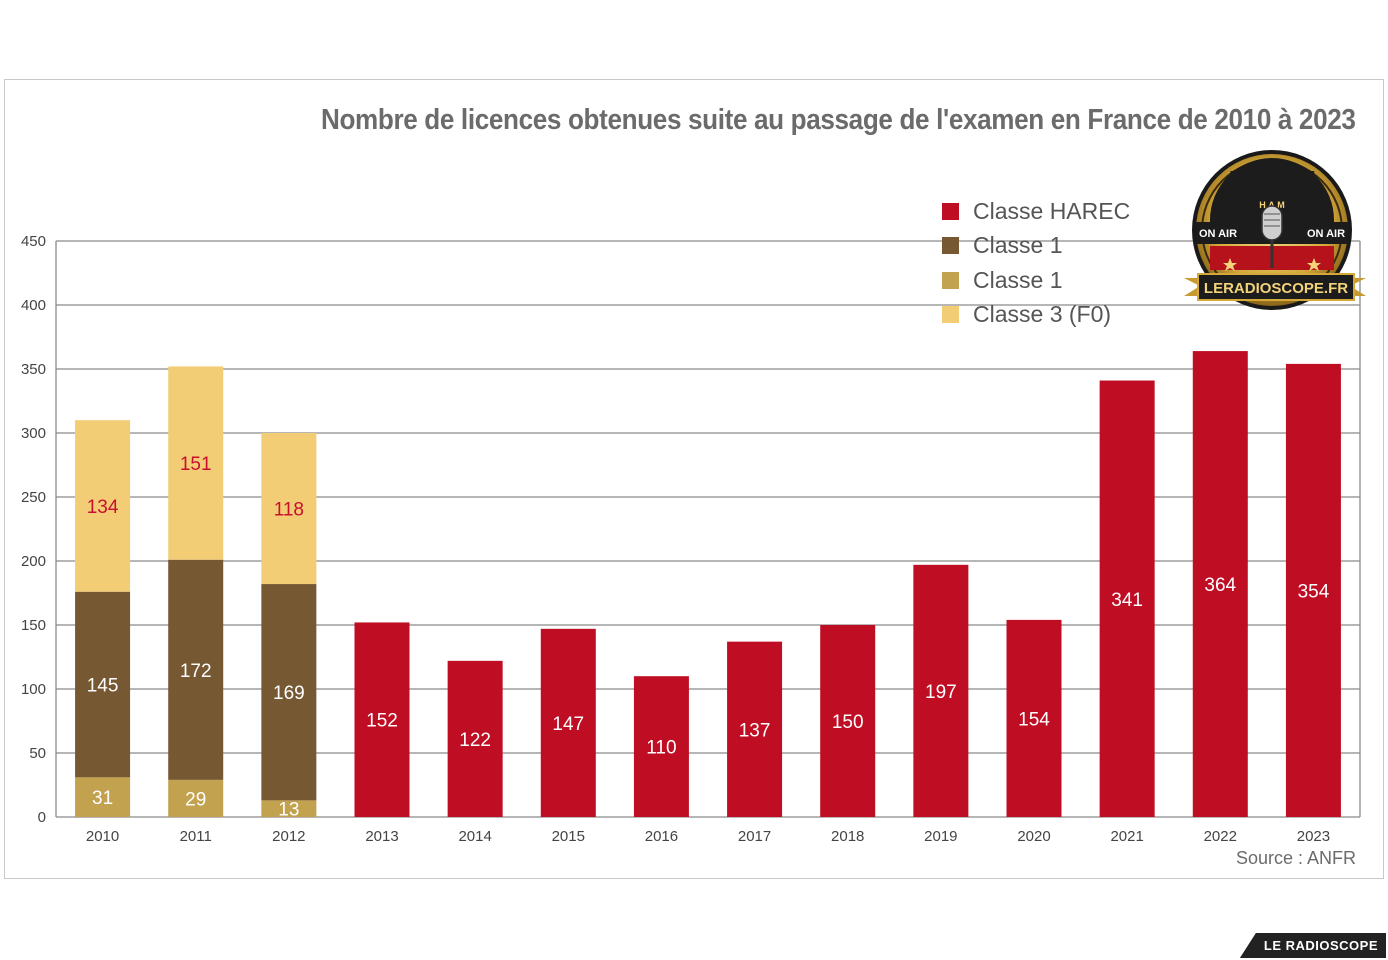 The image size is (1388, 960). Describe the element at coordinates (847, 836) in the screenshot. I see `x-tick-label: 2018` at that location.